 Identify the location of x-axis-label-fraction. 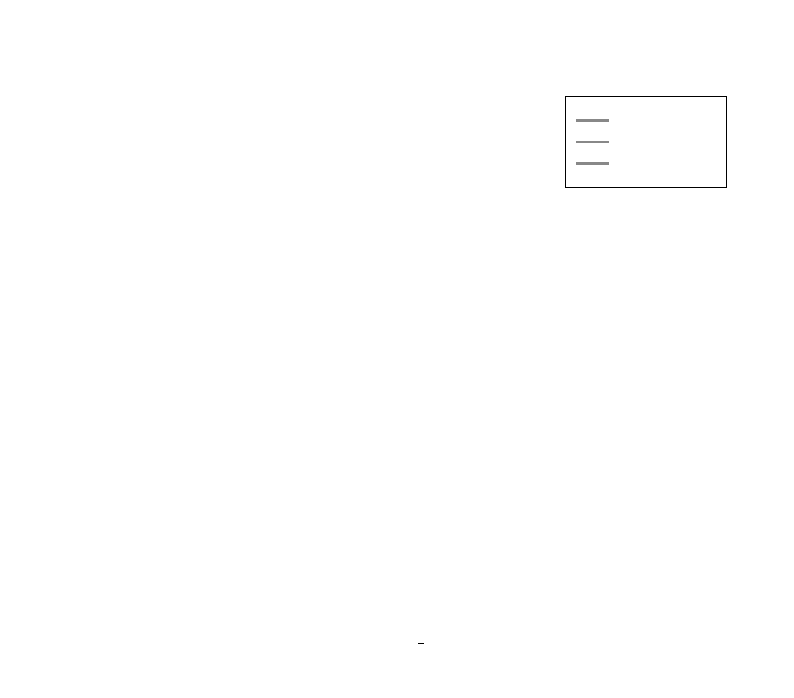
(420, 643).